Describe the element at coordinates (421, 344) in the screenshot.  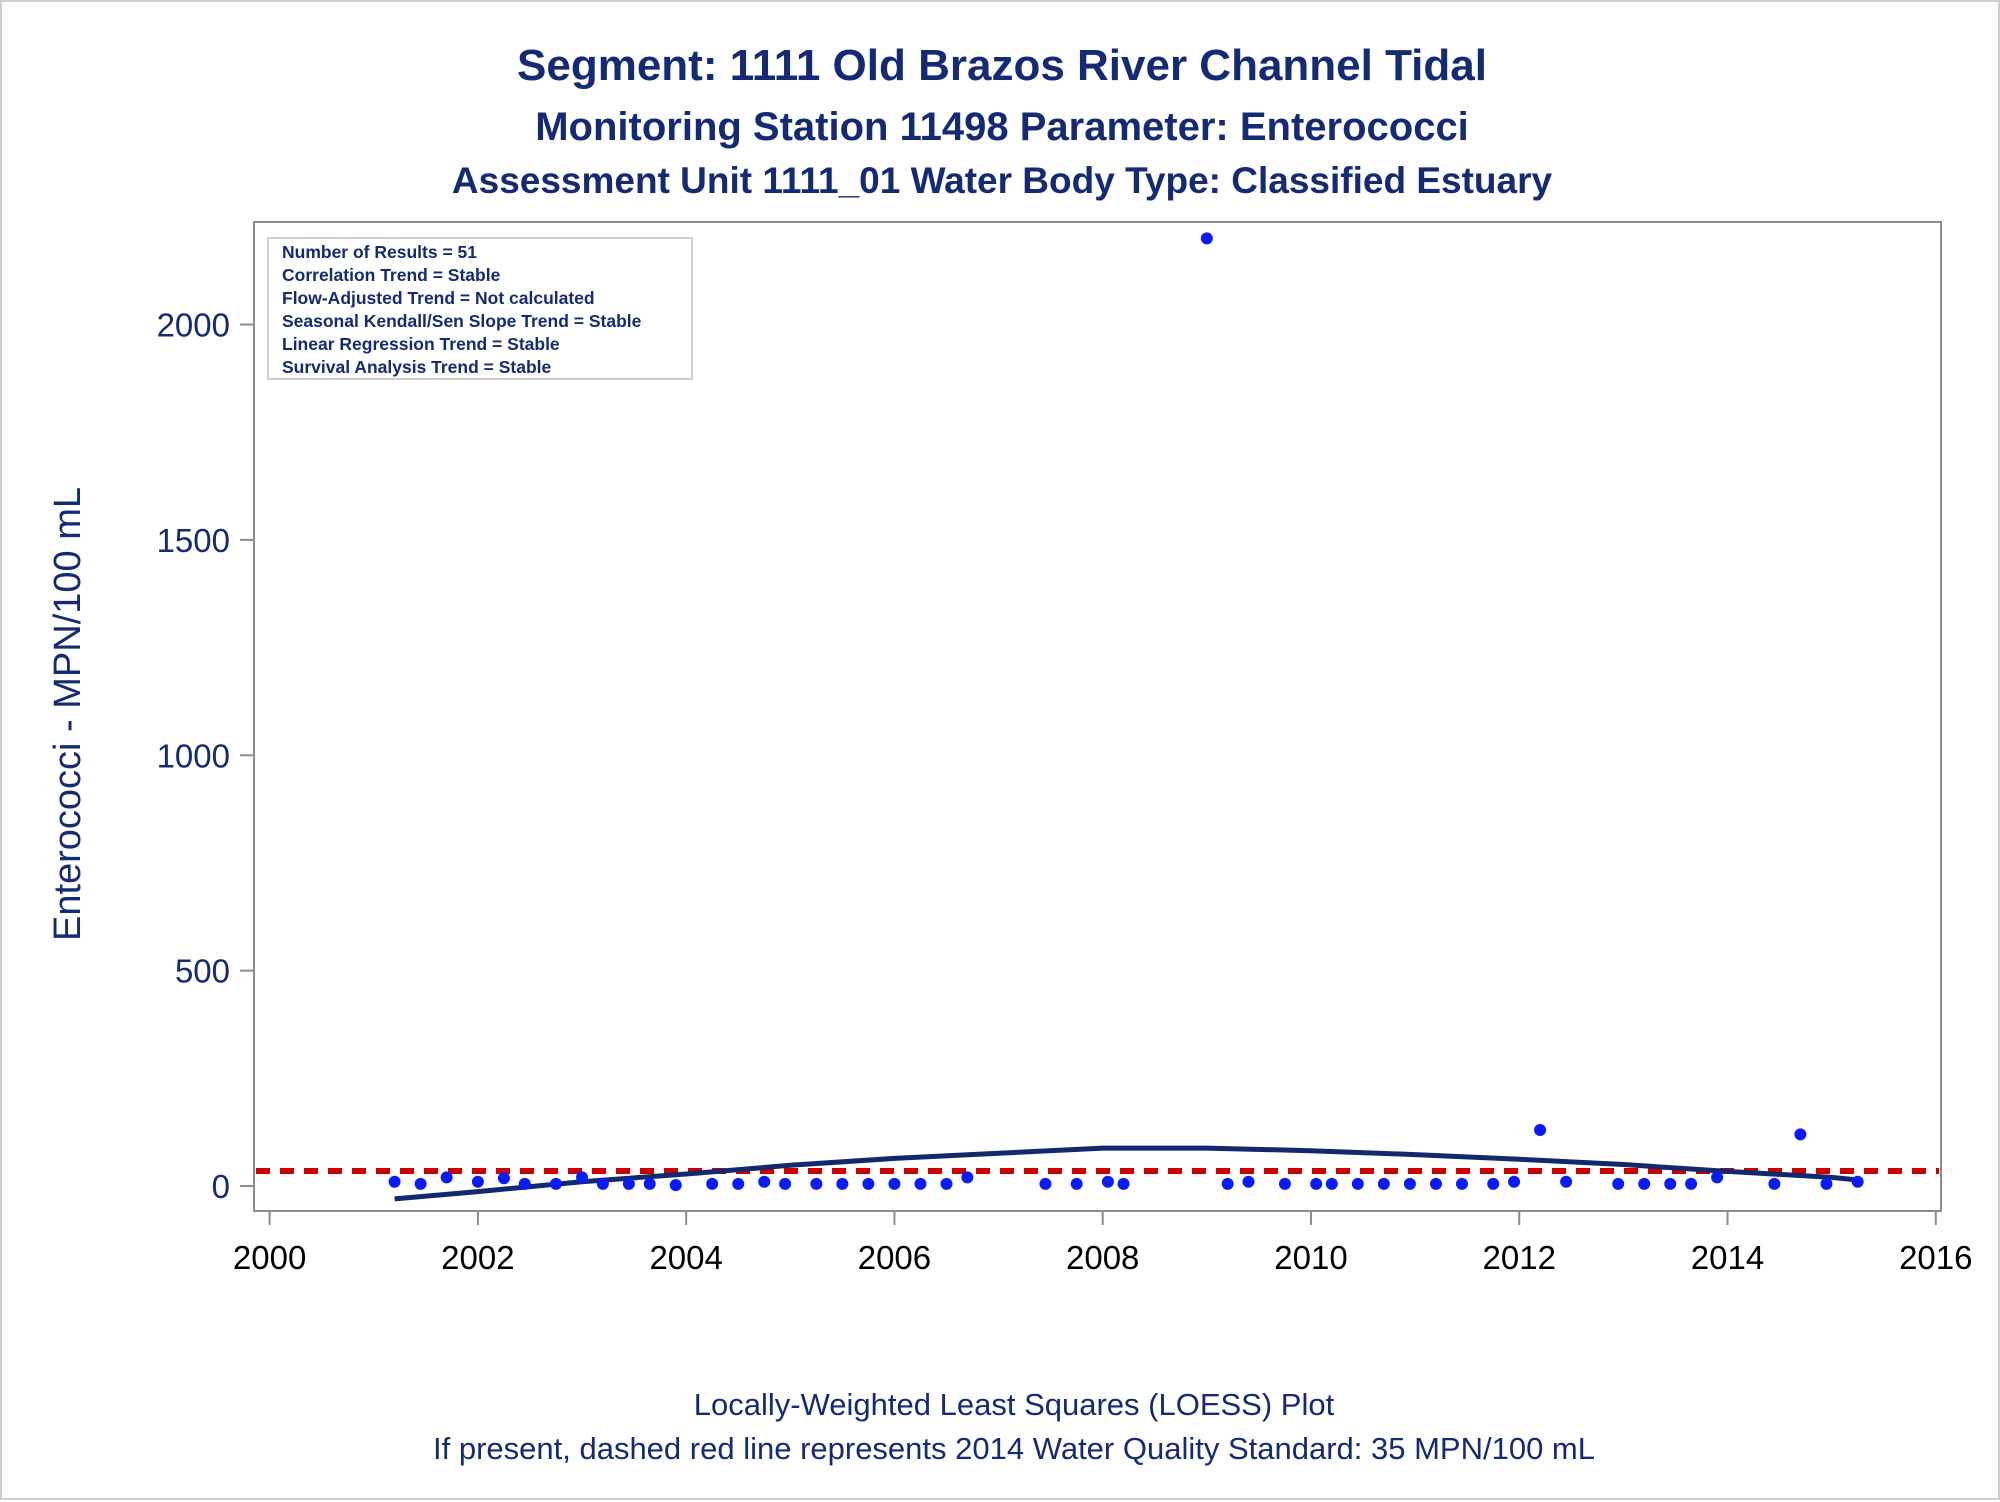
I see `stats-linear-regression-trend: Linear Regression Trend = Stable` at that location.